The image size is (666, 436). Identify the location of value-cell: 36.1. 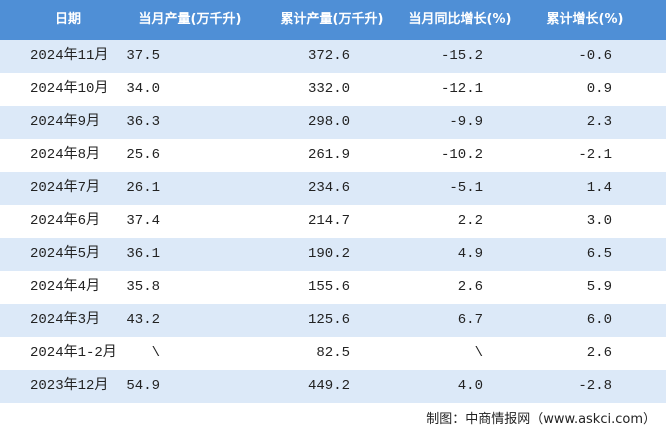
(143, 254).